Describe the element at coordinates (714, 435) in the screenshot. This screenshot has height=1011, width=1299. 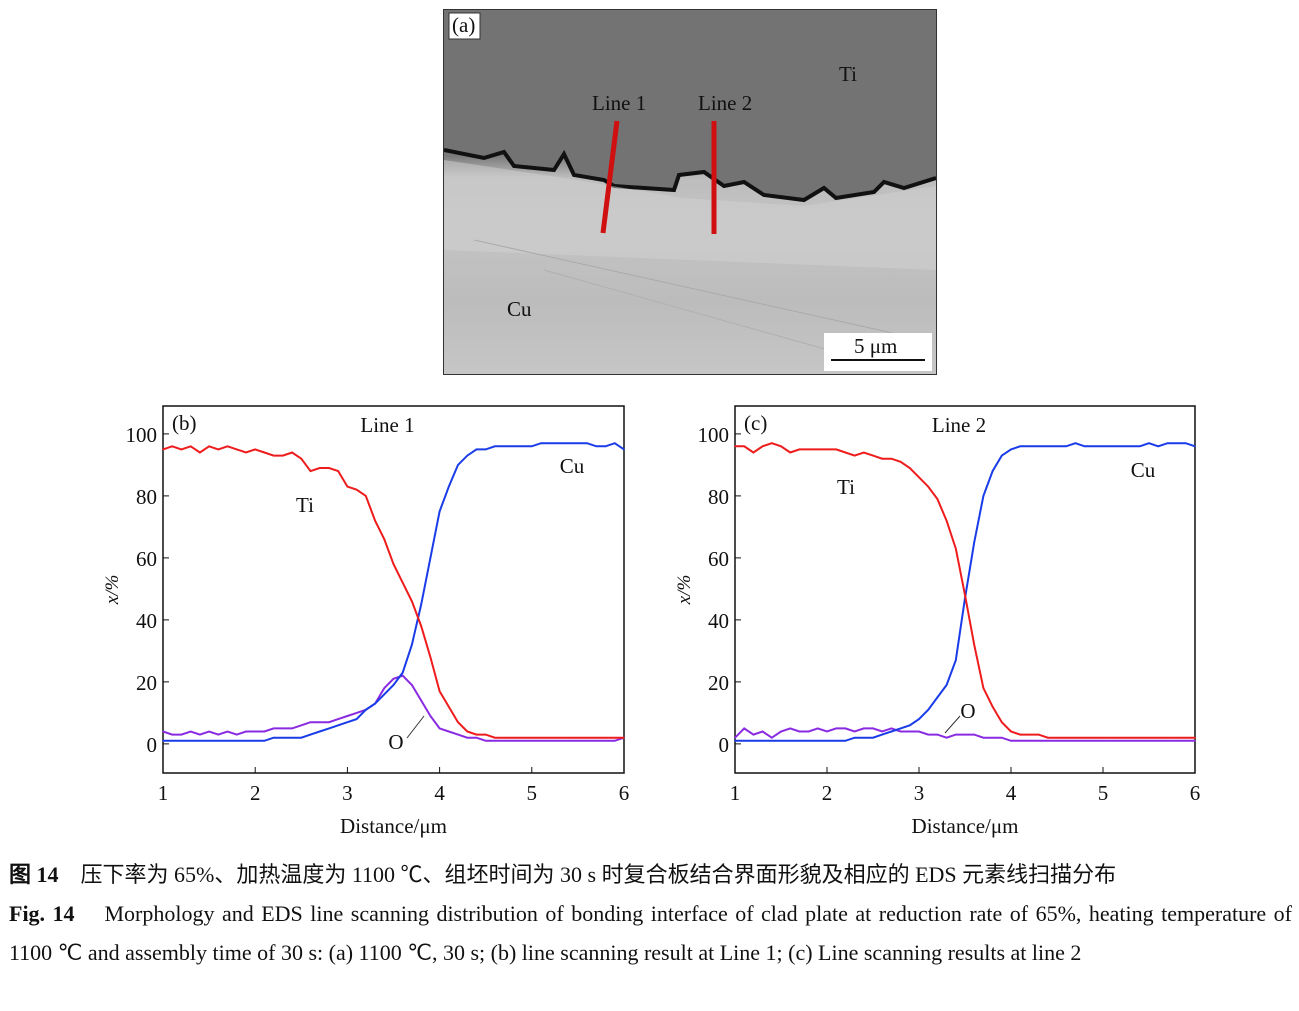
I see `y-tick-label: 100` at that location.